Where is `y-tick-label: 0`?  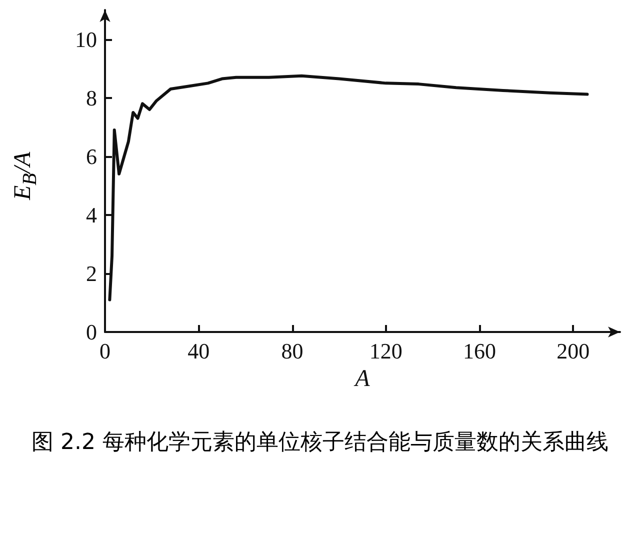 y-tick-label: 0 is located at coordinates (91, 332).